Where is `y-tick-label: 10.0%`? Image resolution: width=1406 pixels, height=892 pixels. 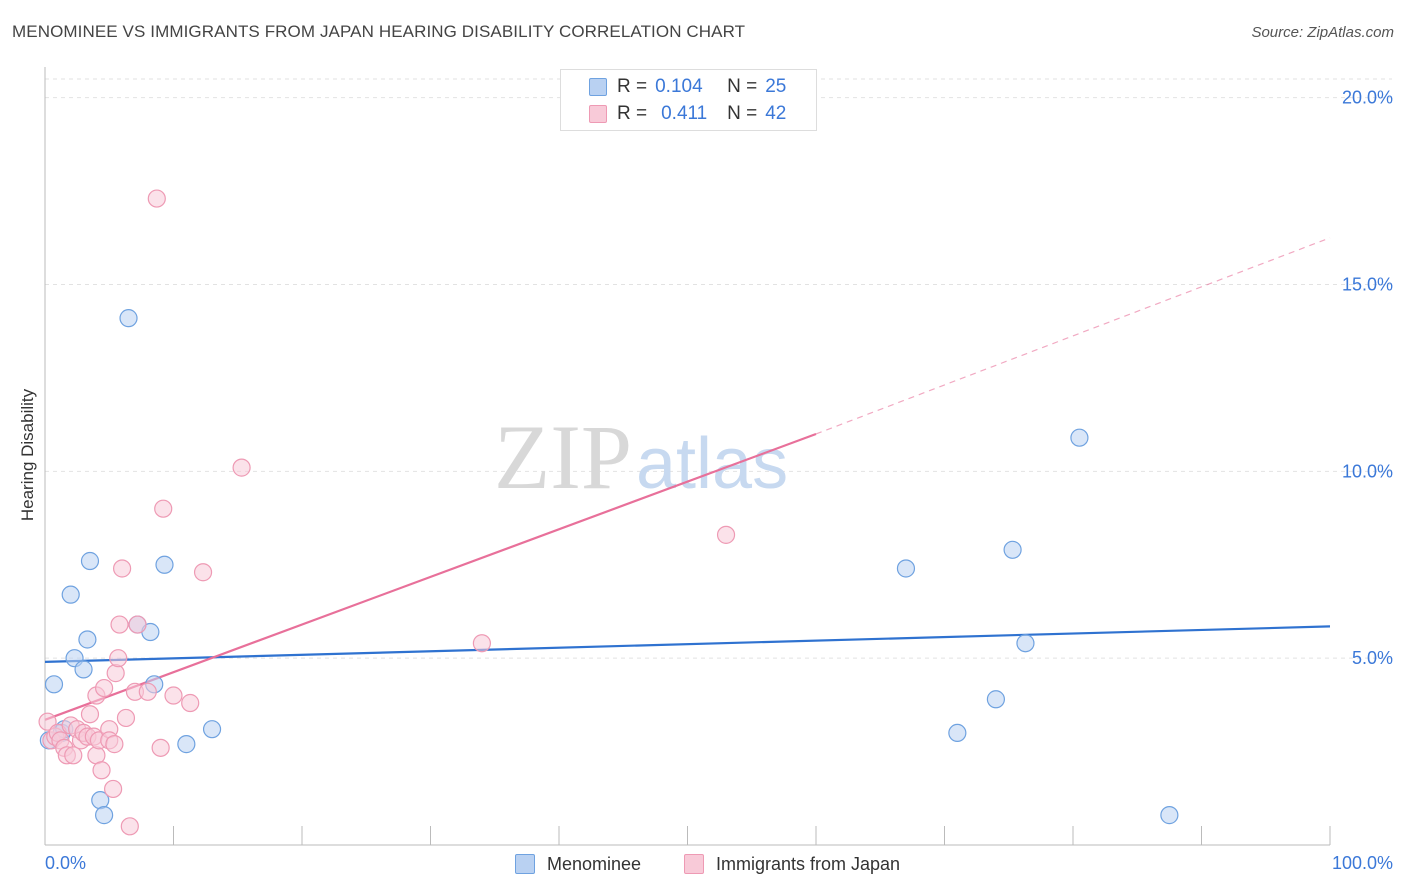
y-tick-label: 10.0% is located at coordinates (1367, 471).